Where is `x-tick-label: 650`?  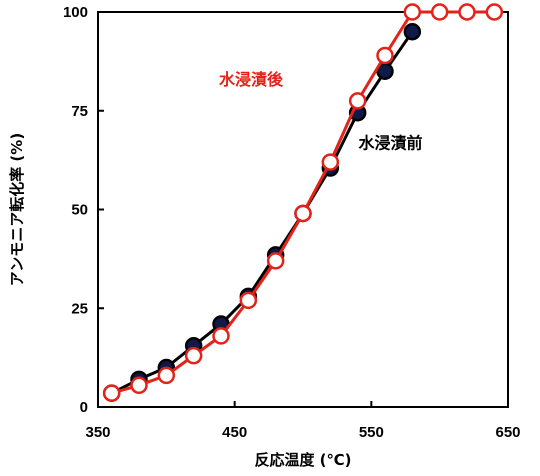 x-tick-label: 650 is located at coordinates (507, 432).